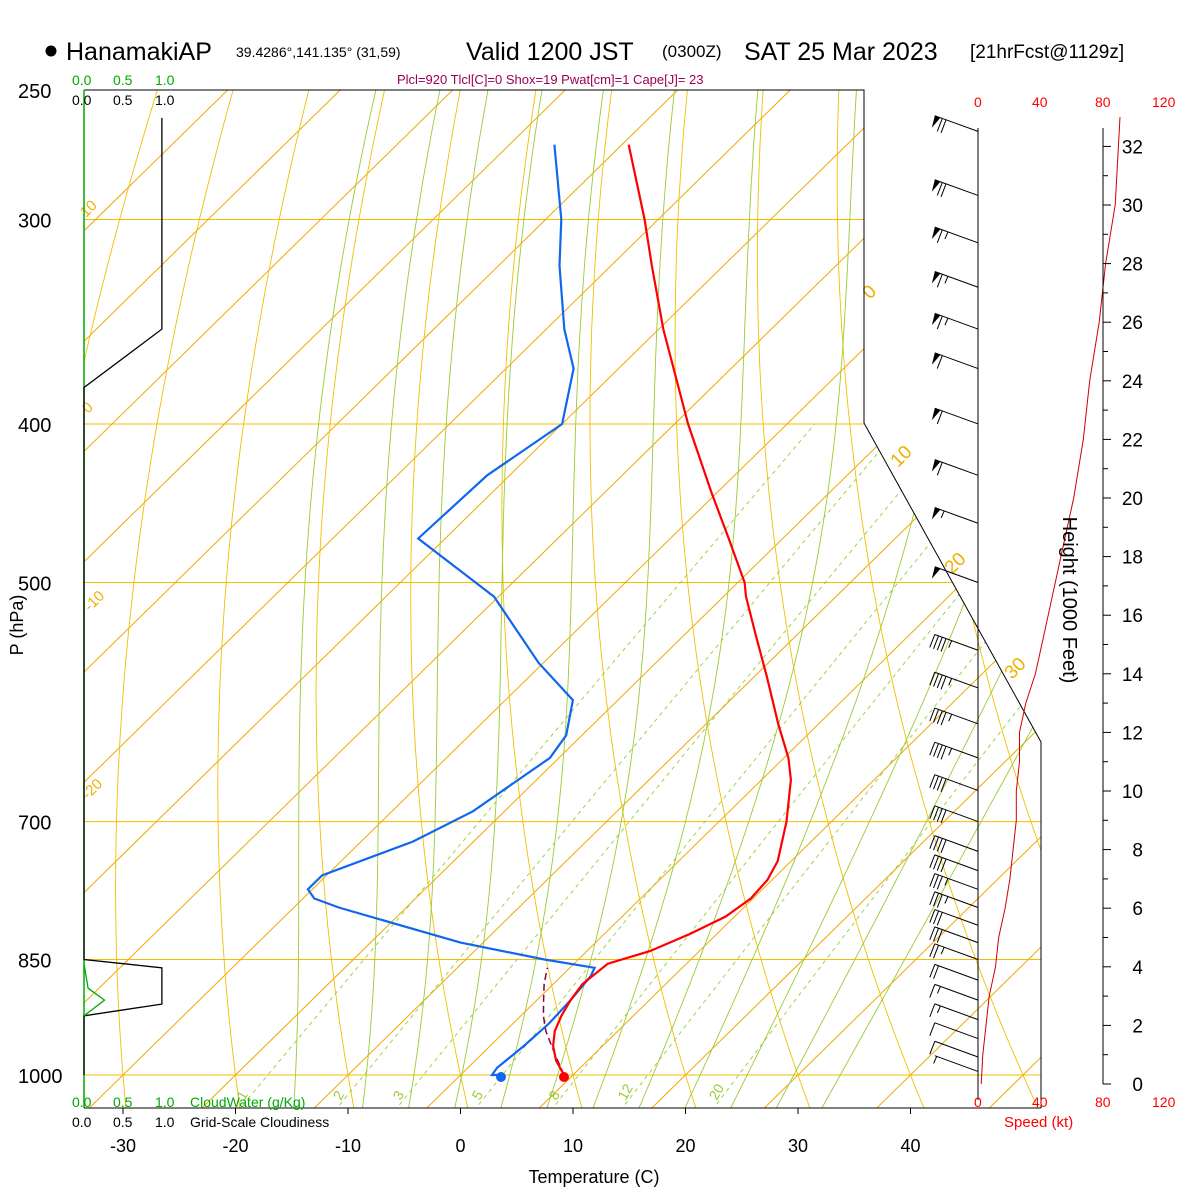  I want to click on temperature-surface-dot, so click(564, 1077).